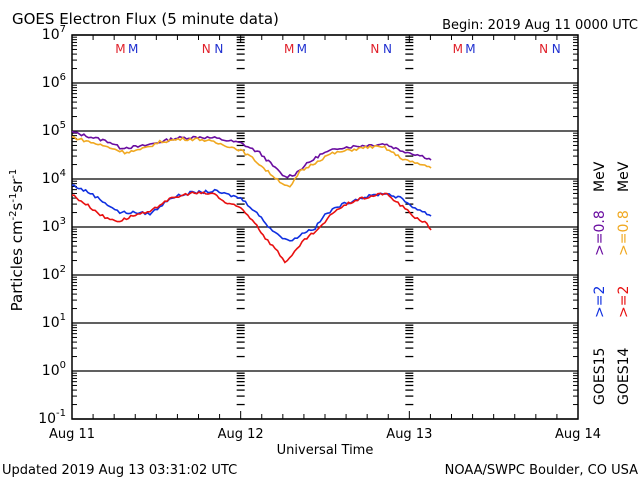  What do you see at coordinates (13, 174) in the screenshot?
I see `y-axis-title-exp3: -1` at bounding box center [13, 174].